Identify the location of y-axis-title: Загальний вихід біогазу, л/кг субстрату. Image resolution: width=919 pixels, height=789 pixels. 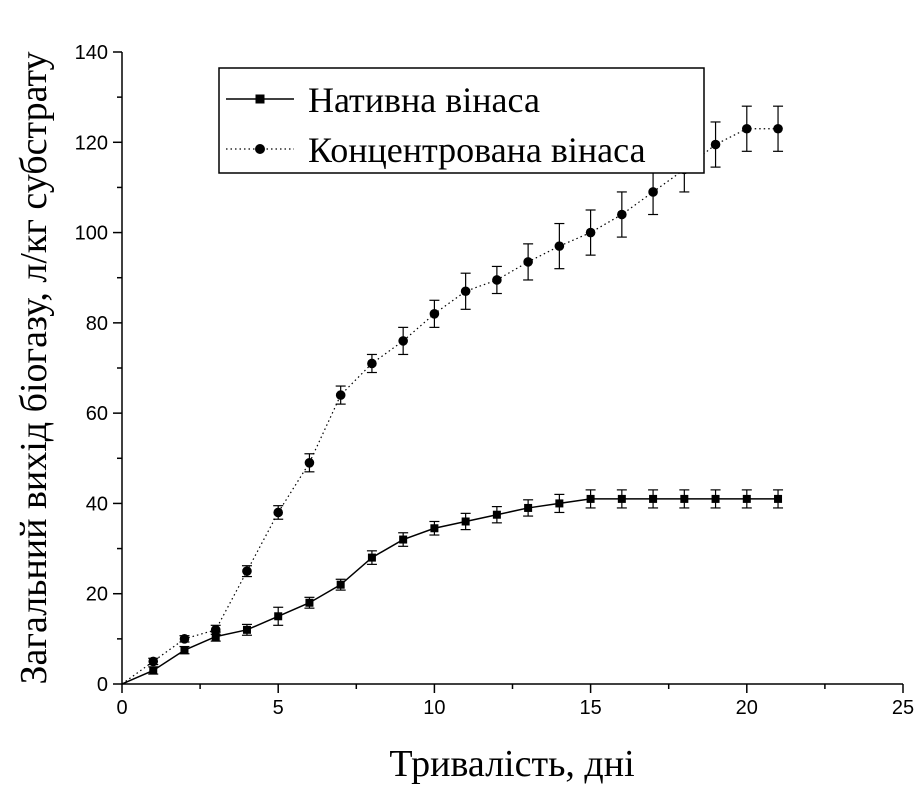
(34, 367).